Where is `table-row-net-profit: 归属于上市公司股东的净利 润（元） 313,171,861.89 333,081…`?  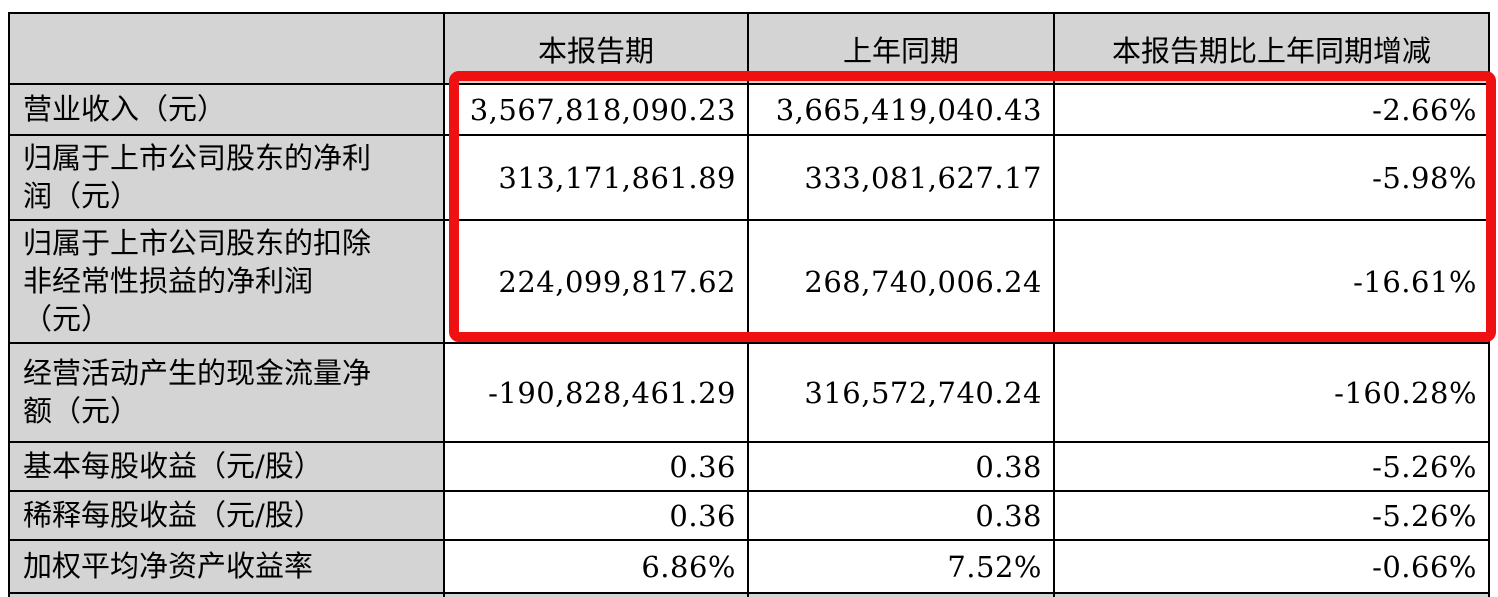
table-row-net-profit: 归属于上市公司股东的净利 润（元） 313,171,861.89 333,081… is located at coordinates (749, 177).